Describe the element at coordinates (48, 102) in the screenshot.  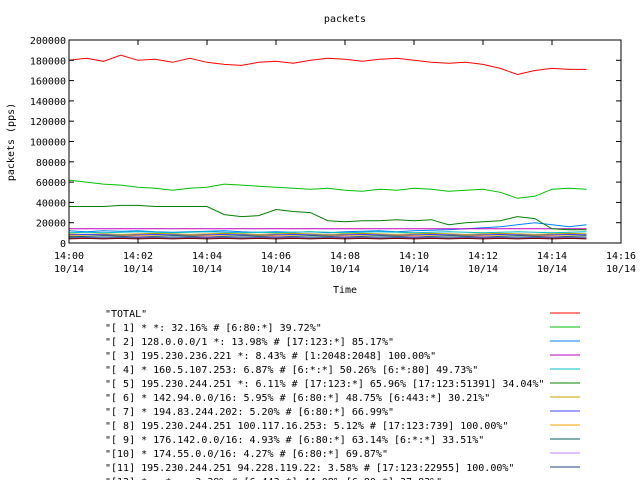
I see `y-tick-label: 140000` at that location.